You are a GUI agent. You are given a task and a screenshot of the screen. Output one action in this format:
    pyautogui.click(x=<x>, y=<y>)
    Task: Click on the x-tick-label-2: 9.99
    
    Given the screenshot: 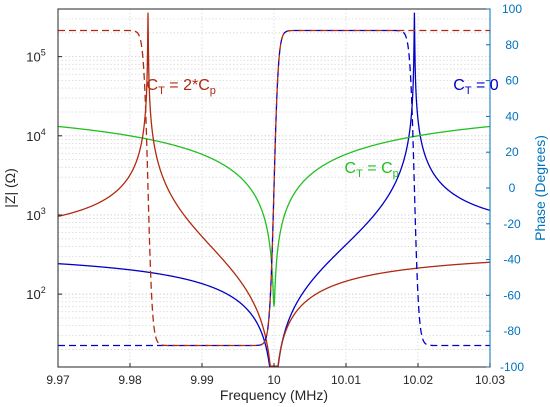 What is the action you would take?
    pyautogui.click(x=202, y=380)
    